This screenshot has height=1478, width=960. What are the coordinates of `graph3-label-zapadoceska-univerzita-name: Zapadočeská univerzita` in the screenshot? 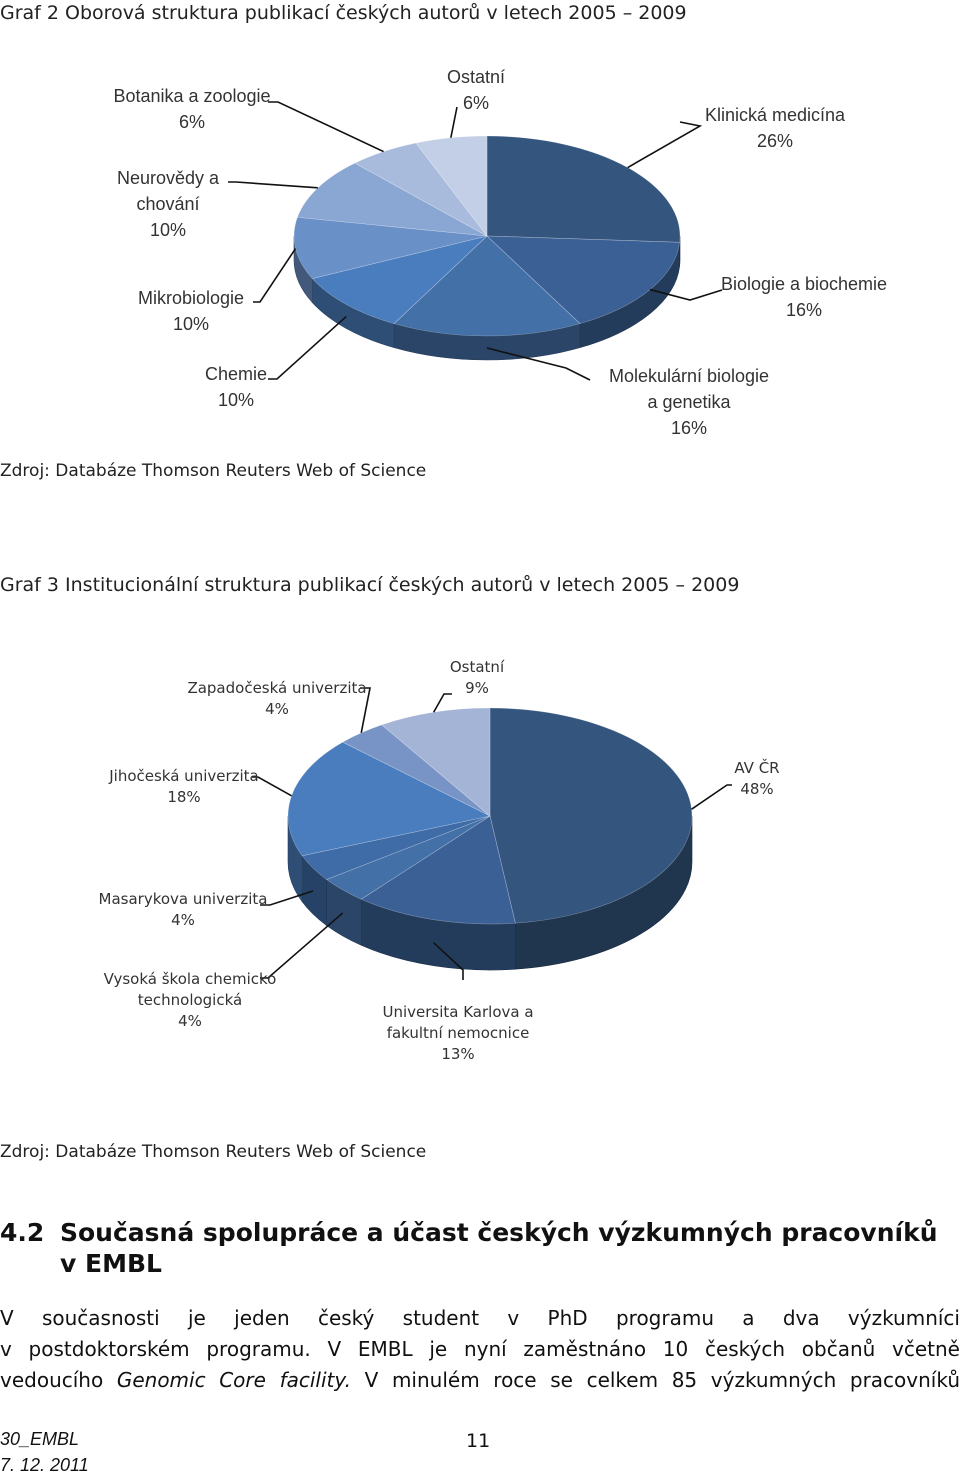 It's located at (276, 688).